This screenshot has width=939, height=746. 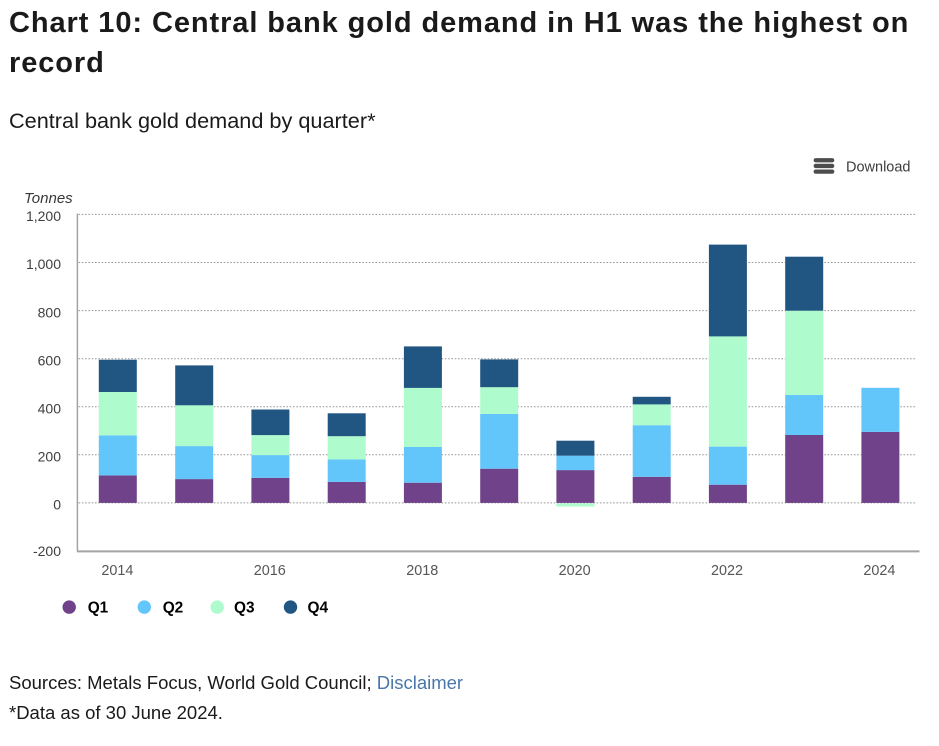 What do you see at coordinates (575, 571) in the screenshot?
I see `svg-text: 2020` at bounding box center [575, 571].